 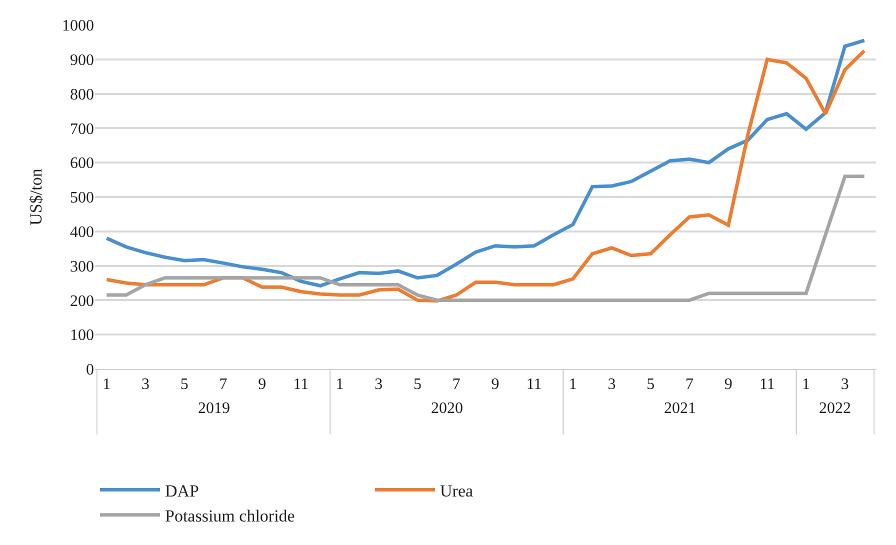 What do you see at coordinates (230, 516) in the screenshot?
I see `legend-label: Potassium chloride` at bounding box center [230, 516].